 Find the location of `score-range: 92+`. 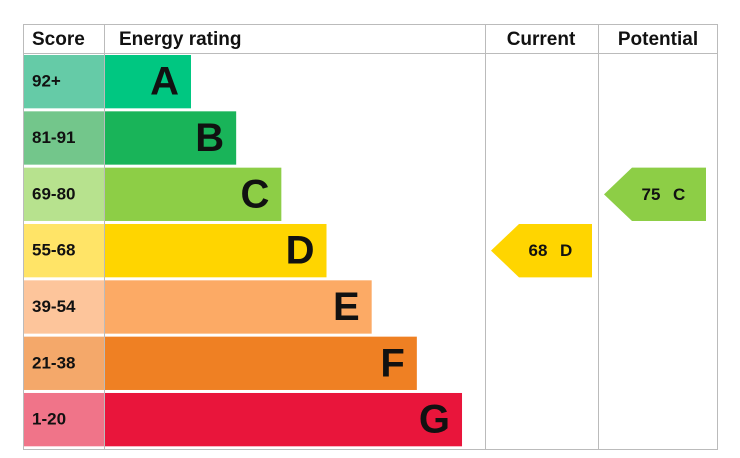

score-range: 92+ is located at coordinates (46, 81).